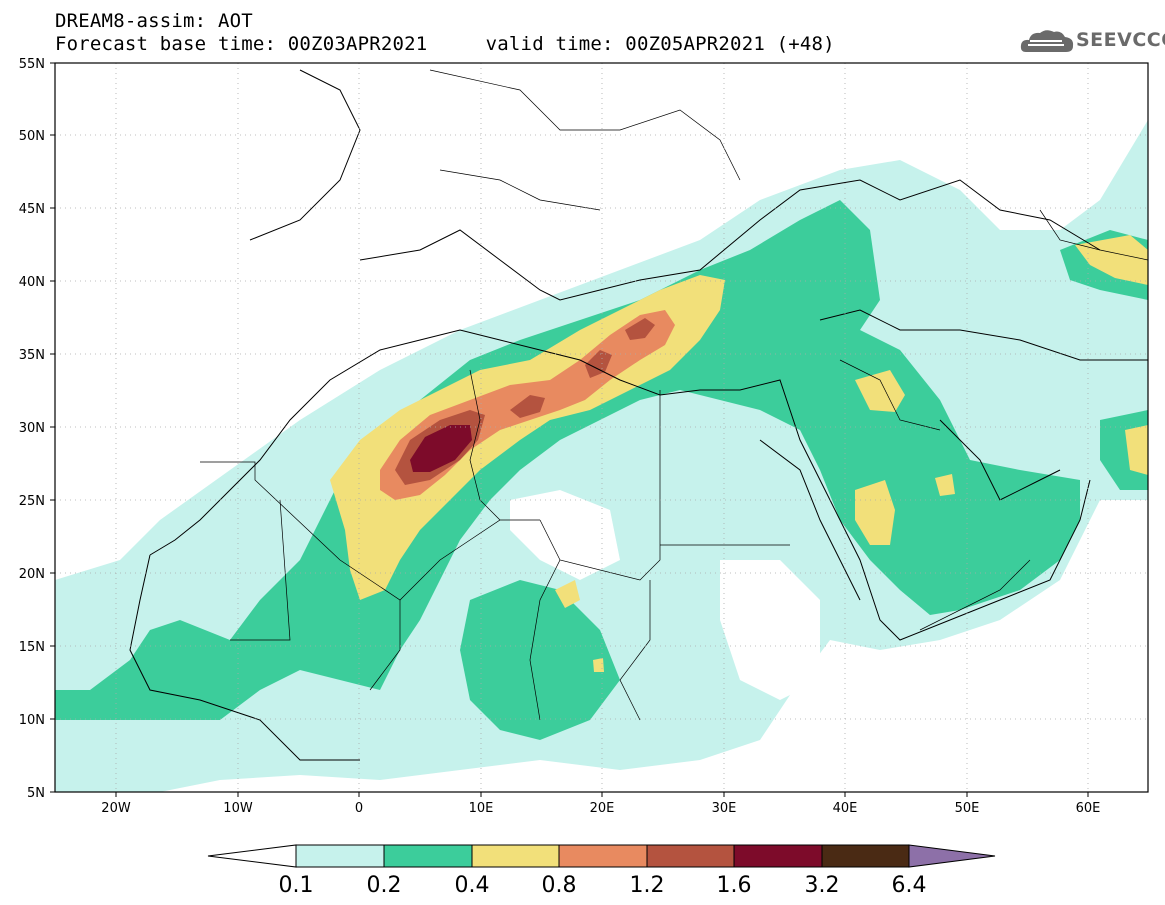 The width and height of the screenshot is (1165, 905). Describe the element at coordinates (778, 856) in the screenshot. I see `colorbar-swatch-1.6` at that location.